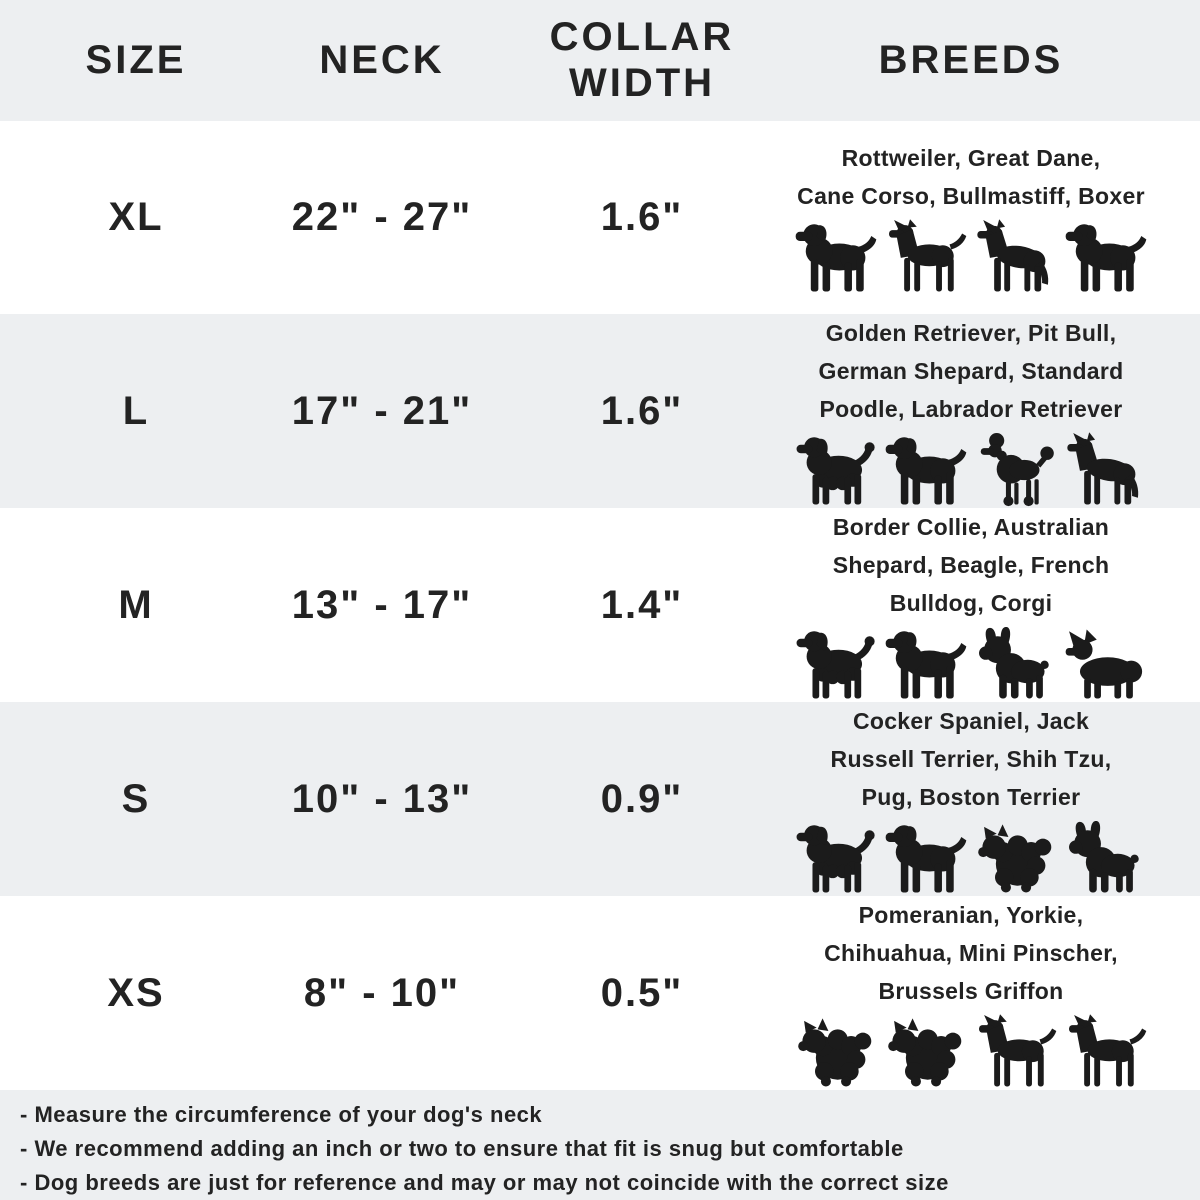 The width and height of the screenshot is (1200, 1200). I want to click on column-header-collar-width: COLLAR WIDTH, so click(642, 60).